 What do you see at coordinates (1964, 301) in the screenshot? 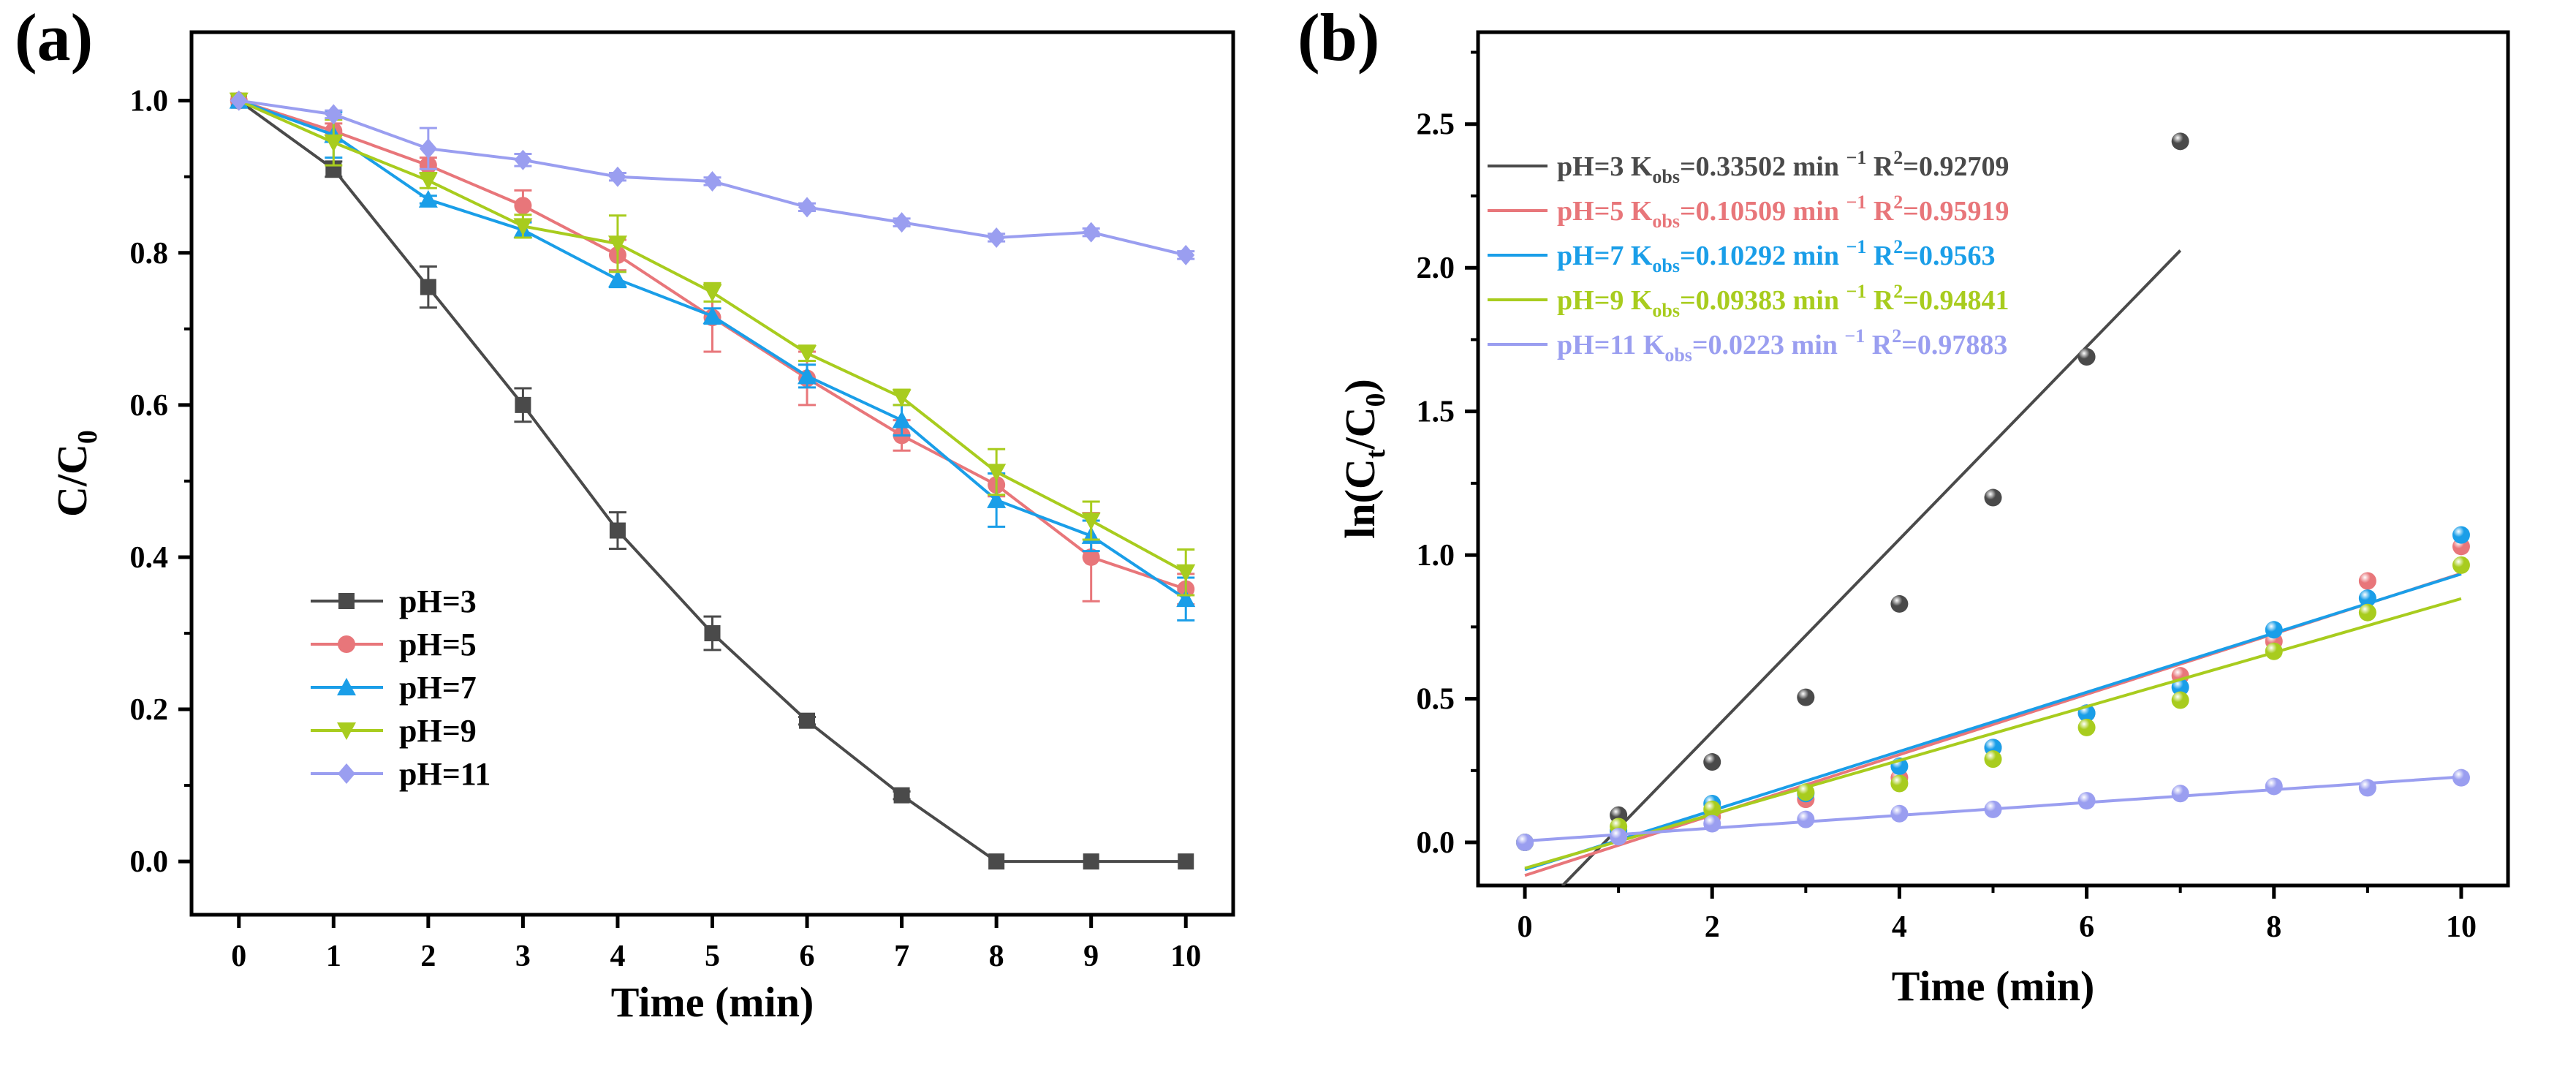
I see `legend-r2-value: 0.94841` at bounding box center [1964, 301].